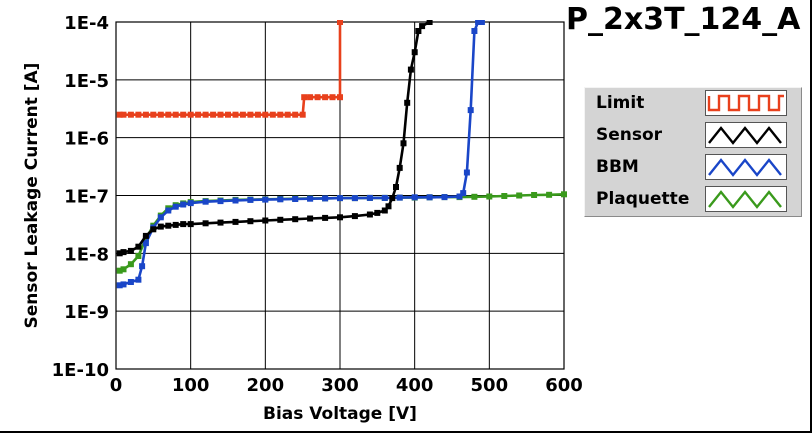 This screenshot has height=433, width=812. I want to click on x-tick-label: 600, so click(564, 385).